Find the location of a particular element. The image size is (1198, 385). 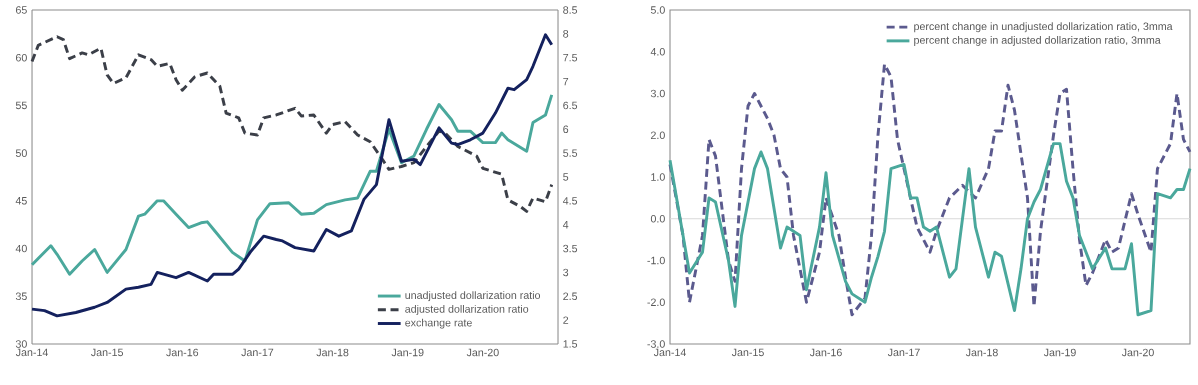

y-tick-label: 30 is located at coordinates (21, 344).